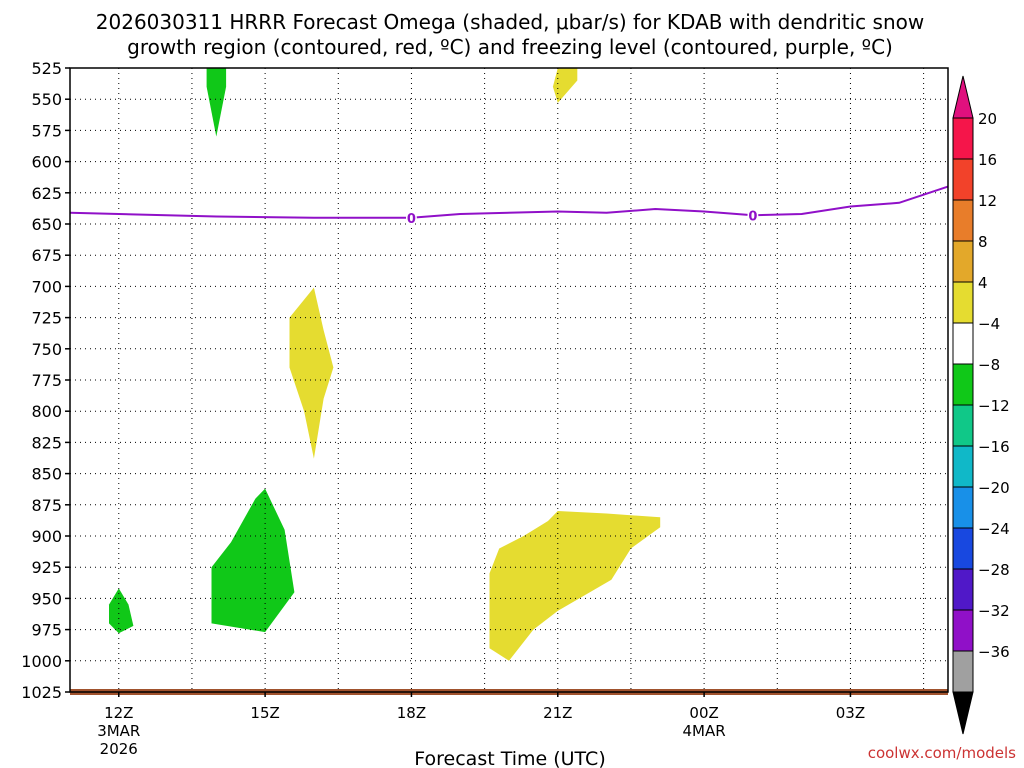 The width and height of the screenshot is (1024, 768). Describe the element at coordinates (752, 216) in the screenshot. I see `freezing-level-label-1: 0` at that location.